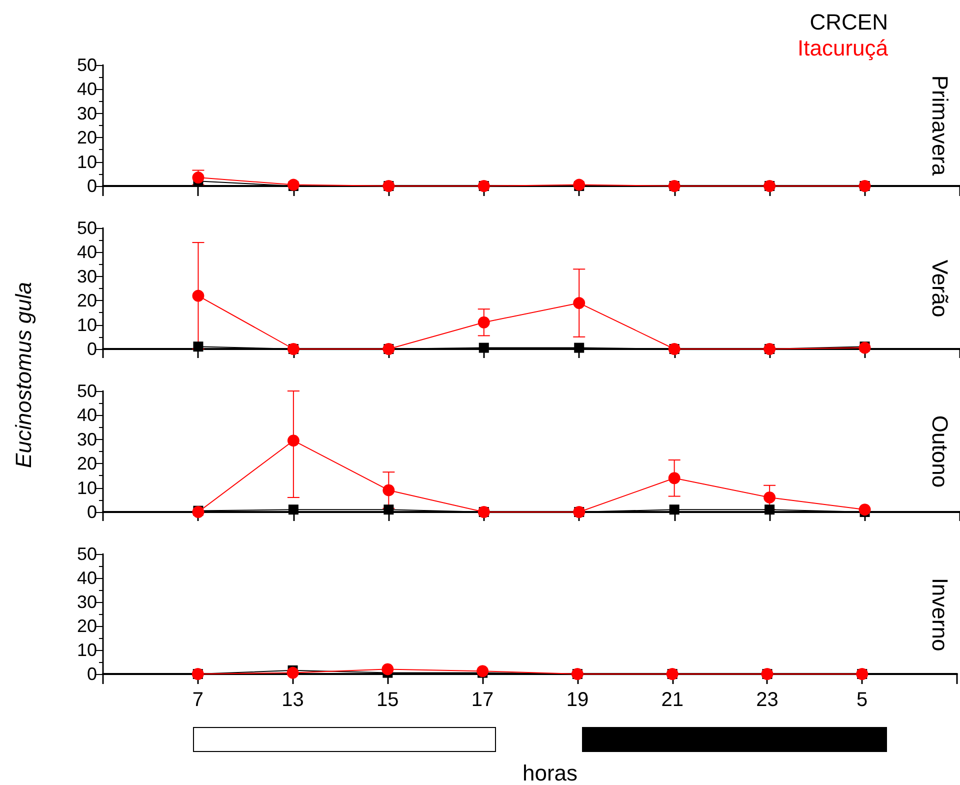 This screenshot has width=960, height=785. Describe the element at coordinates (550, 772) in the screenshot. I see `x-axis-title: horas` at that location.